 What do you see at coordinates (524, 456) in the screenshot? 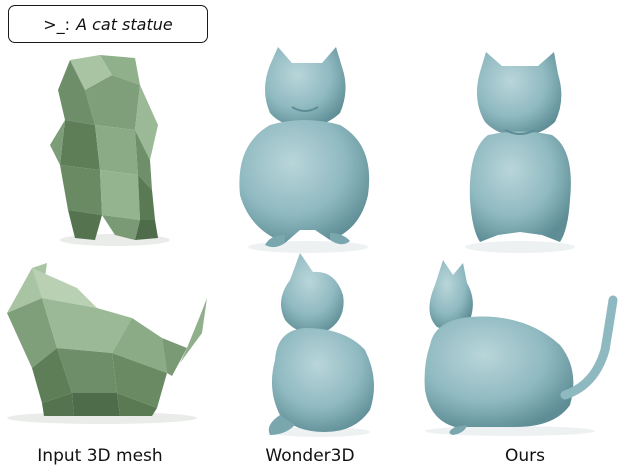
I see `column-label-ours: Ours` at bounding box center [524, 456].